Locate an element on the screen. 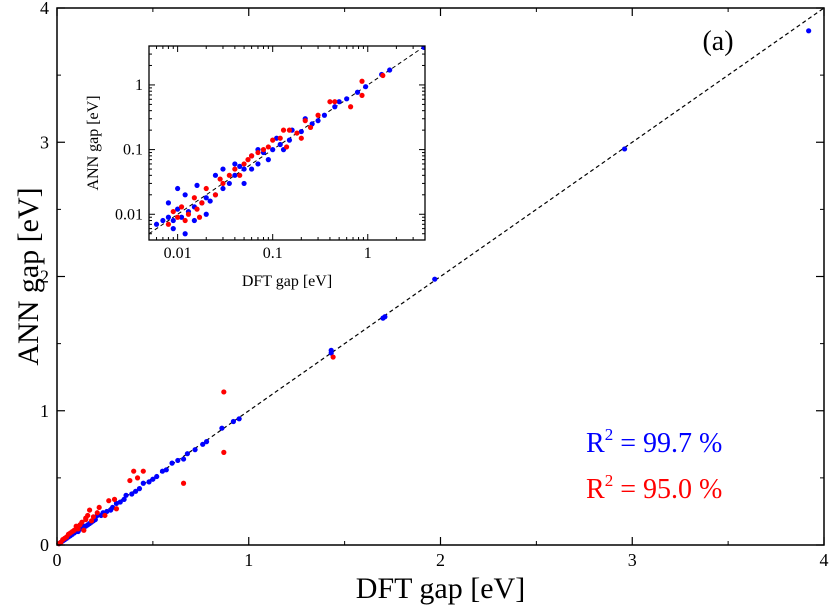 The image size is (830, 606). y-tick-label: 0 is located at coordinates (44, 545).